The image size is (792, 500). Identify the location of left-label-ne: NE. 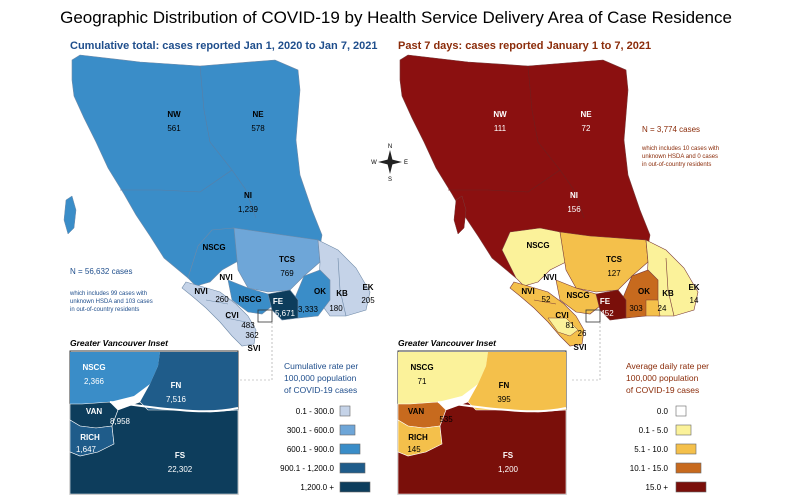
(258, 114).